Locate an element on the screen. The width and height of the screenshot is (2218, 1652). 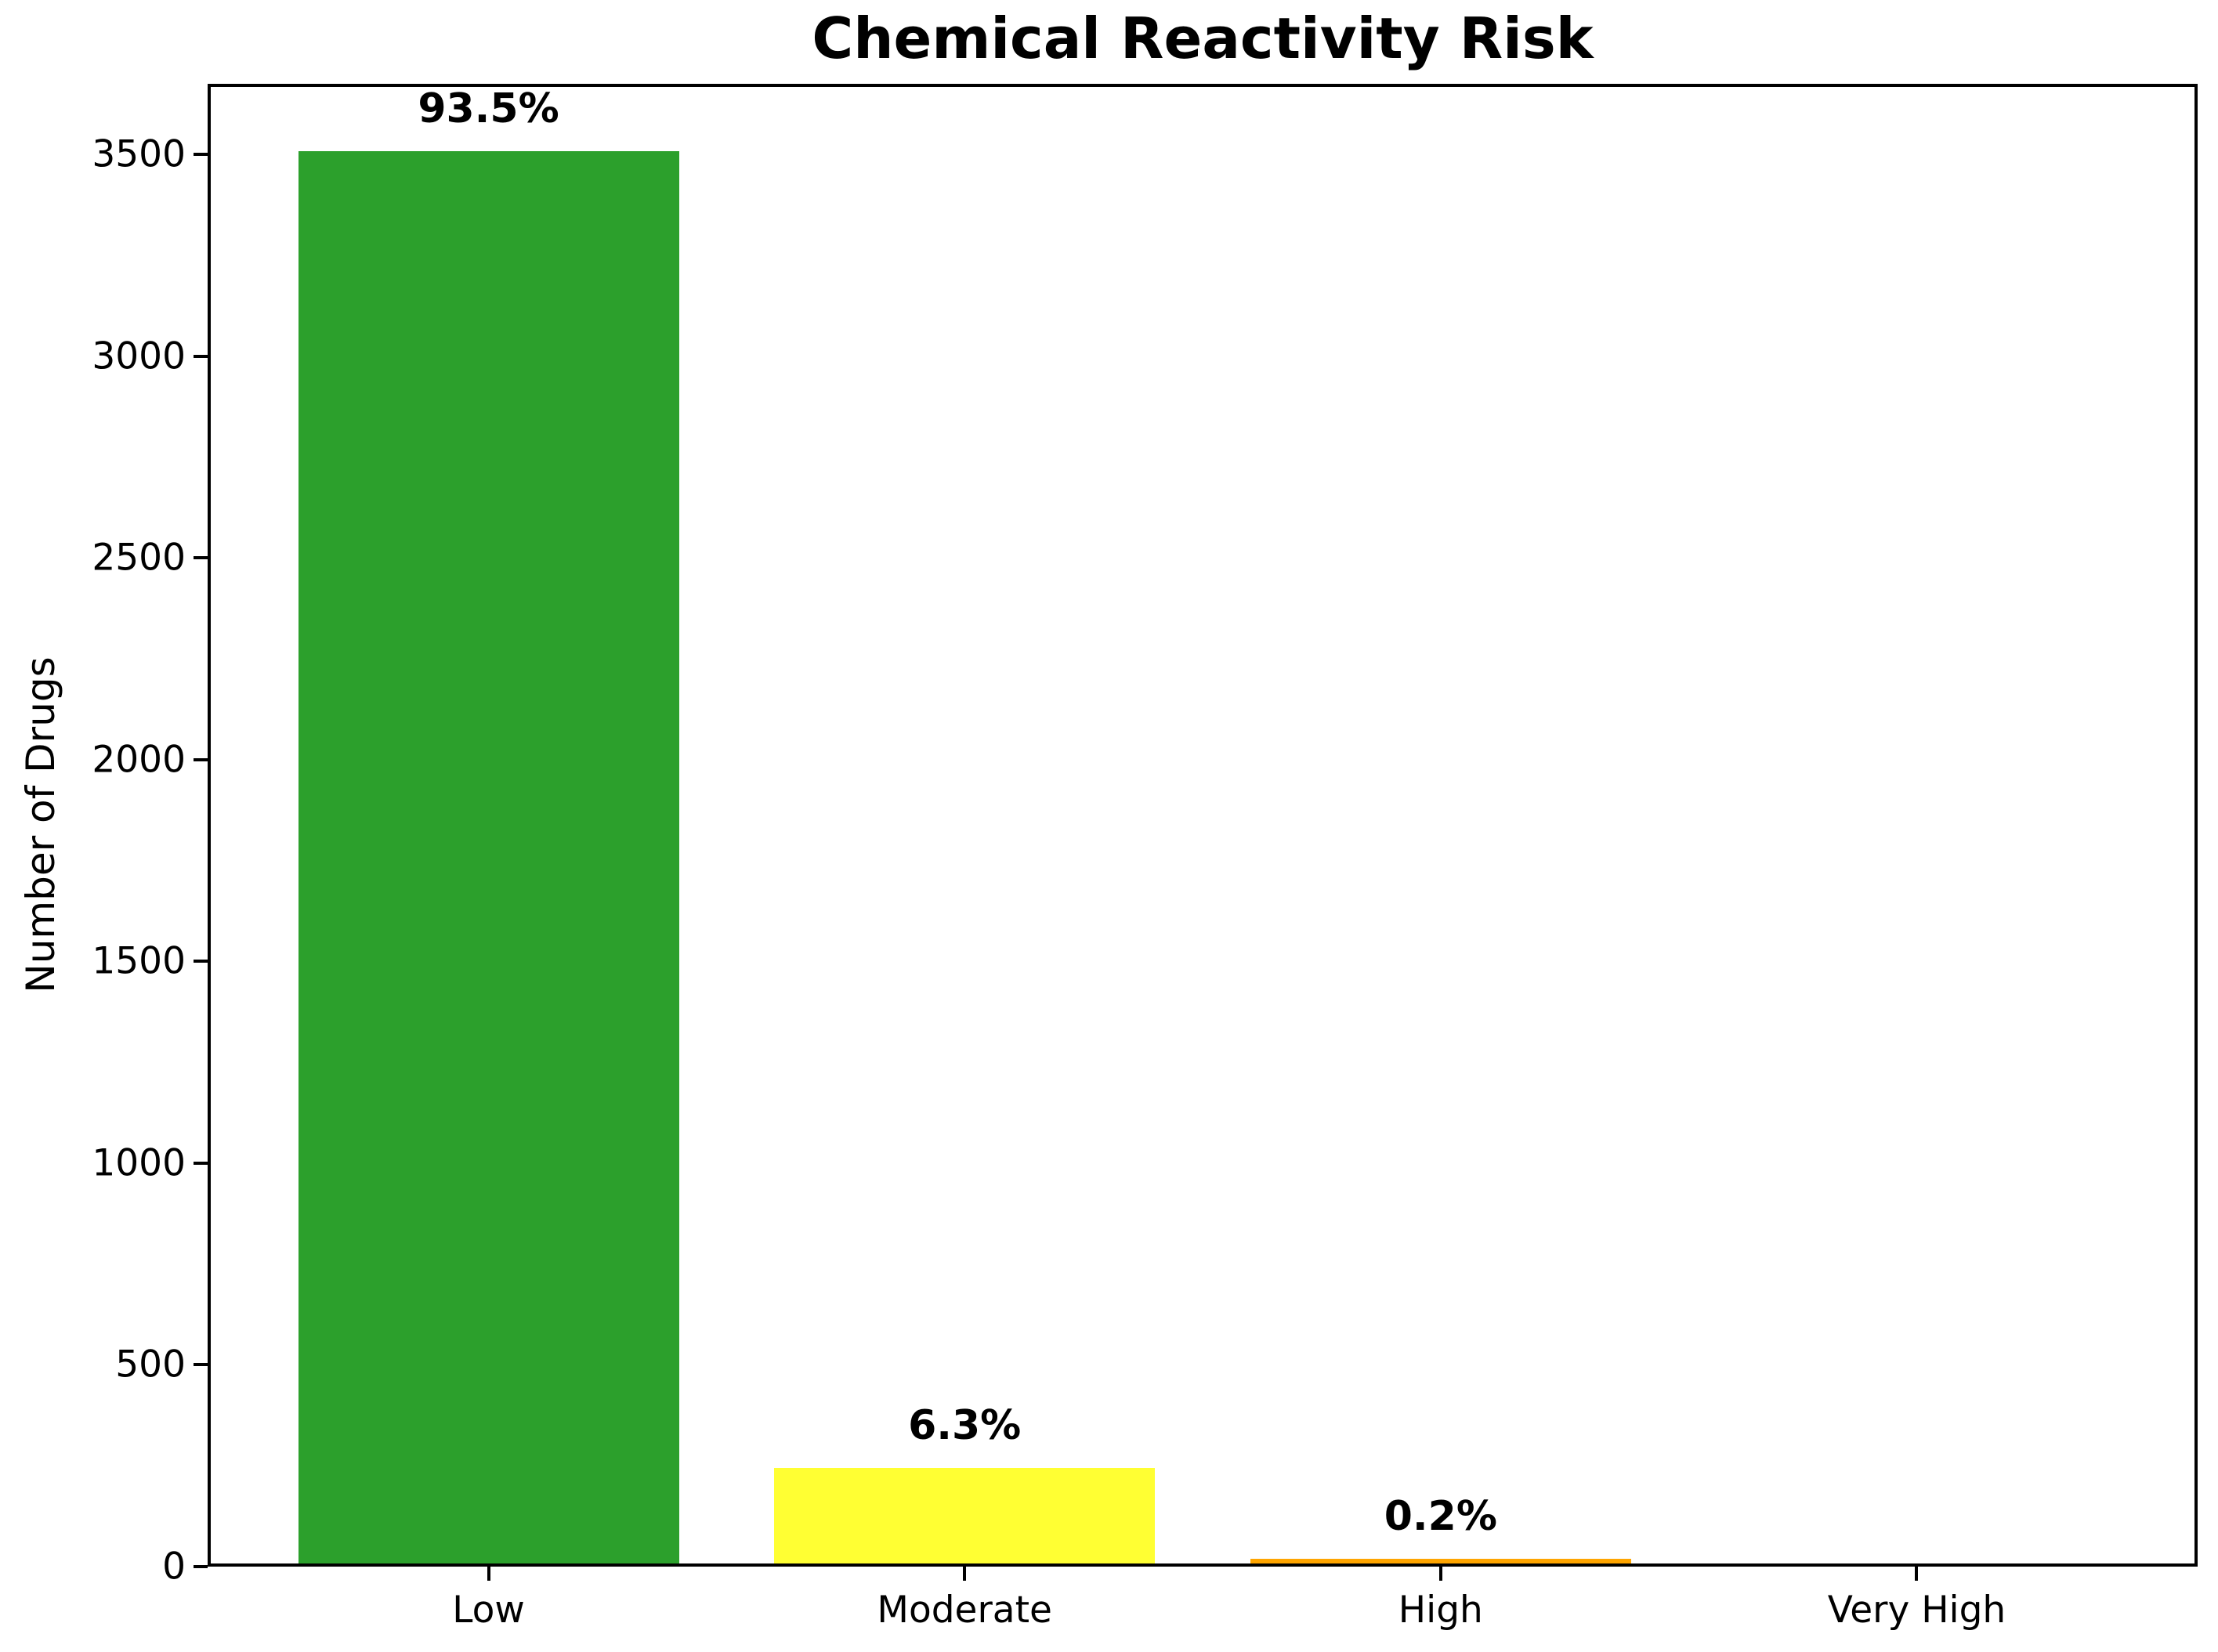
y-tick-label: 3000 is located at coordinates (139, 356).